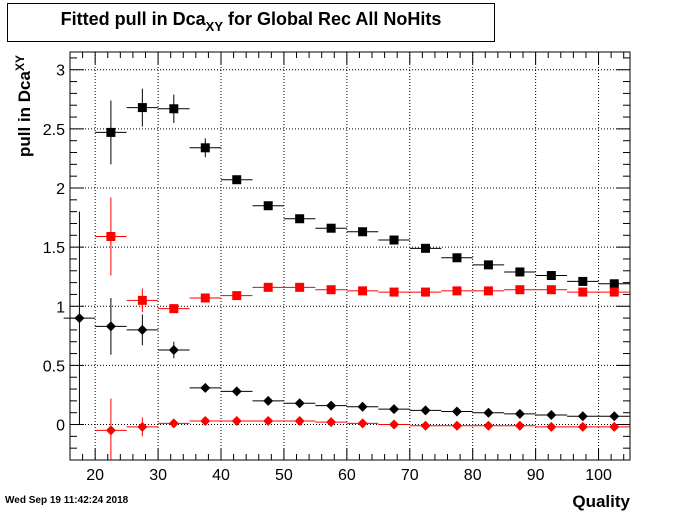 The image size is (700, 512). I want to click on x-tick-label: 100, so click(598, 475).